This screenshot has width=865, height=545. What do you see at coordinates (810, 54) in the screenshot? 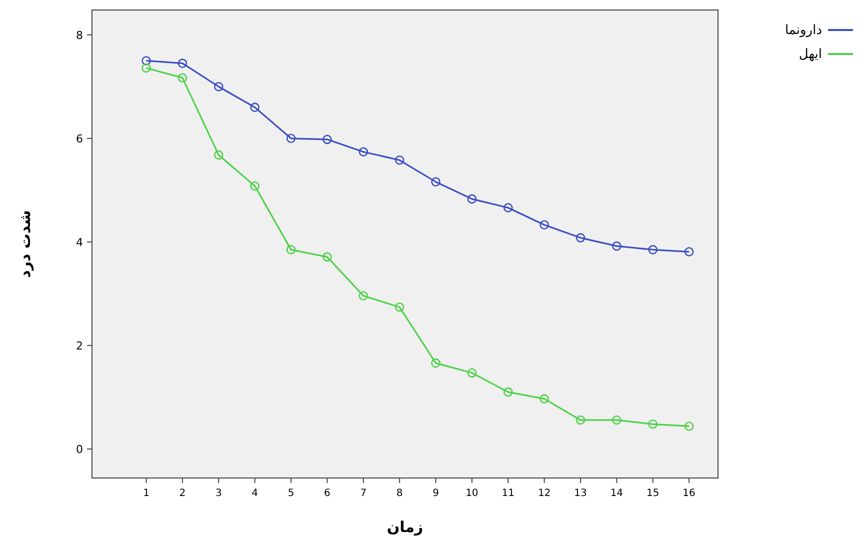
I see `legend-label: ایهل` at bounding box center [810, 54].